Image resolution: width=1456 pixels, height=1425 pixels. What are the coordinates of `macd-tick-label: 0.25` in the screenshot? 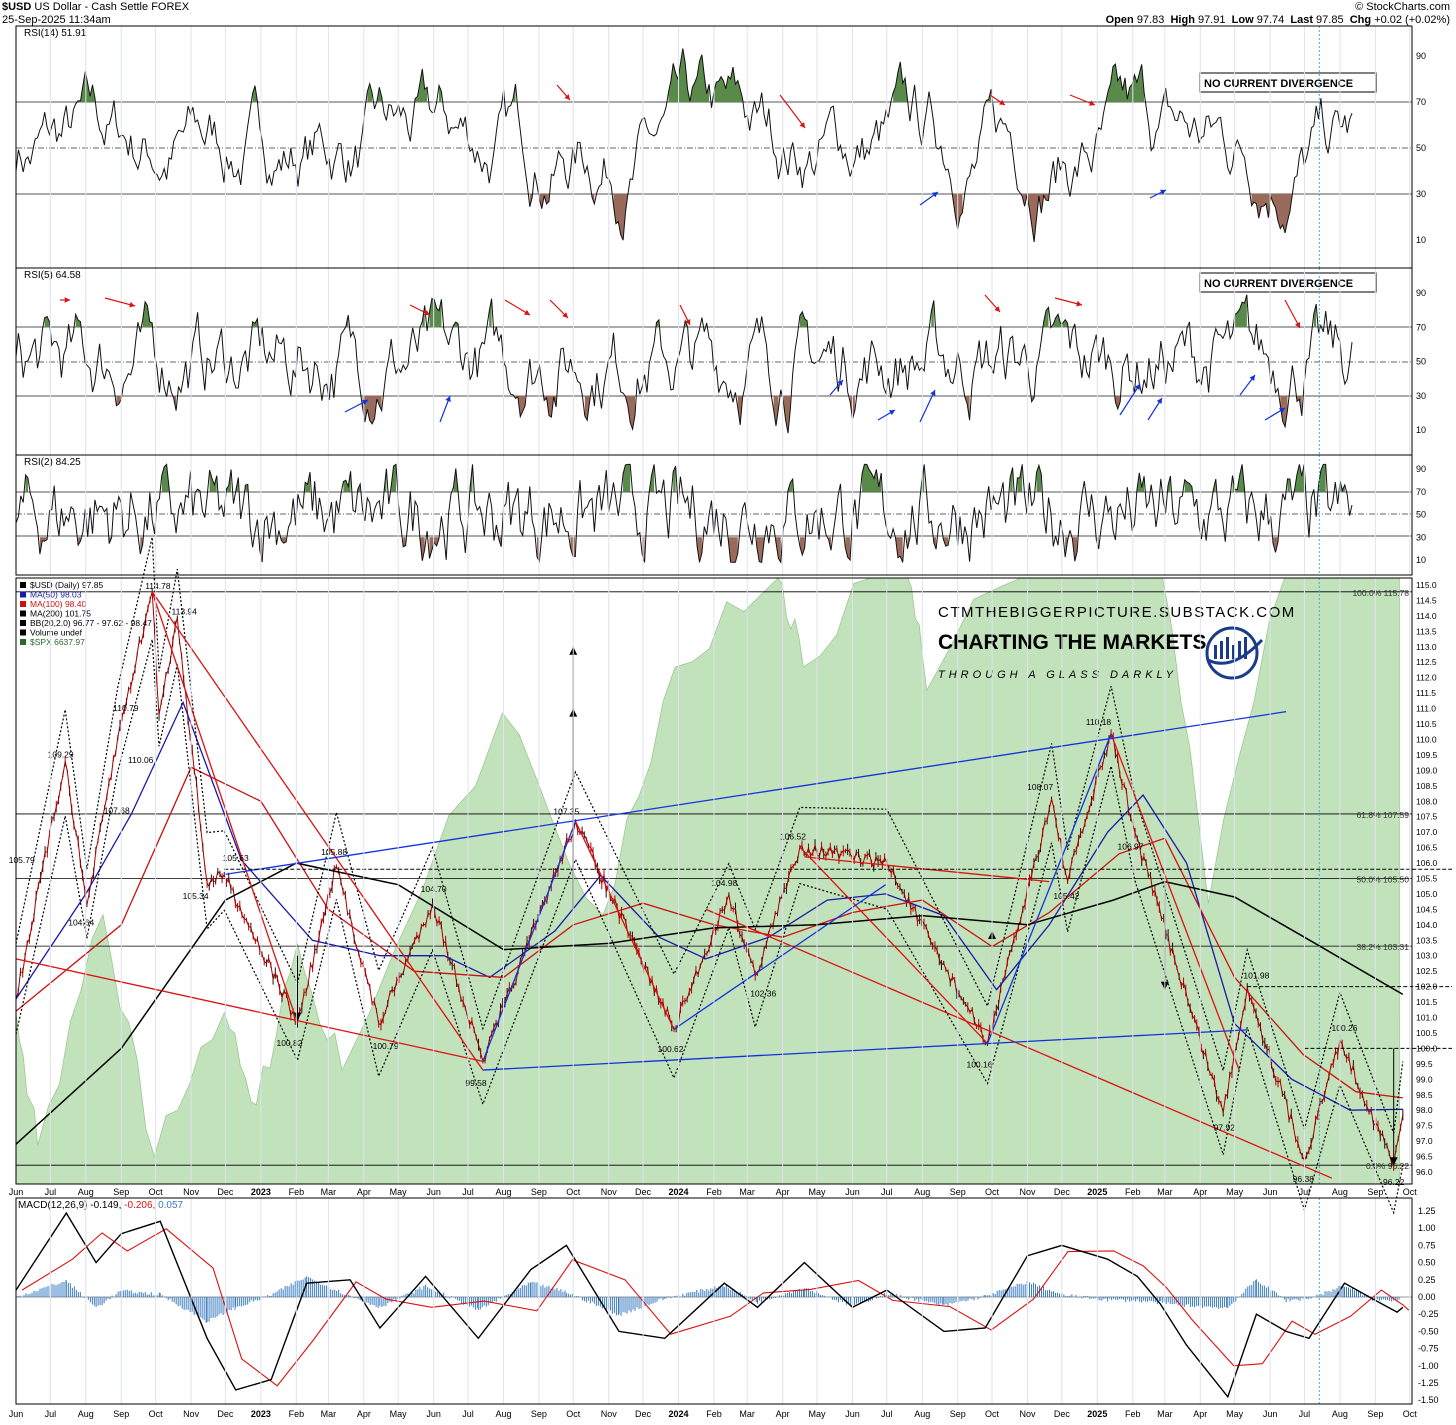 It's located at (1427, 1280).